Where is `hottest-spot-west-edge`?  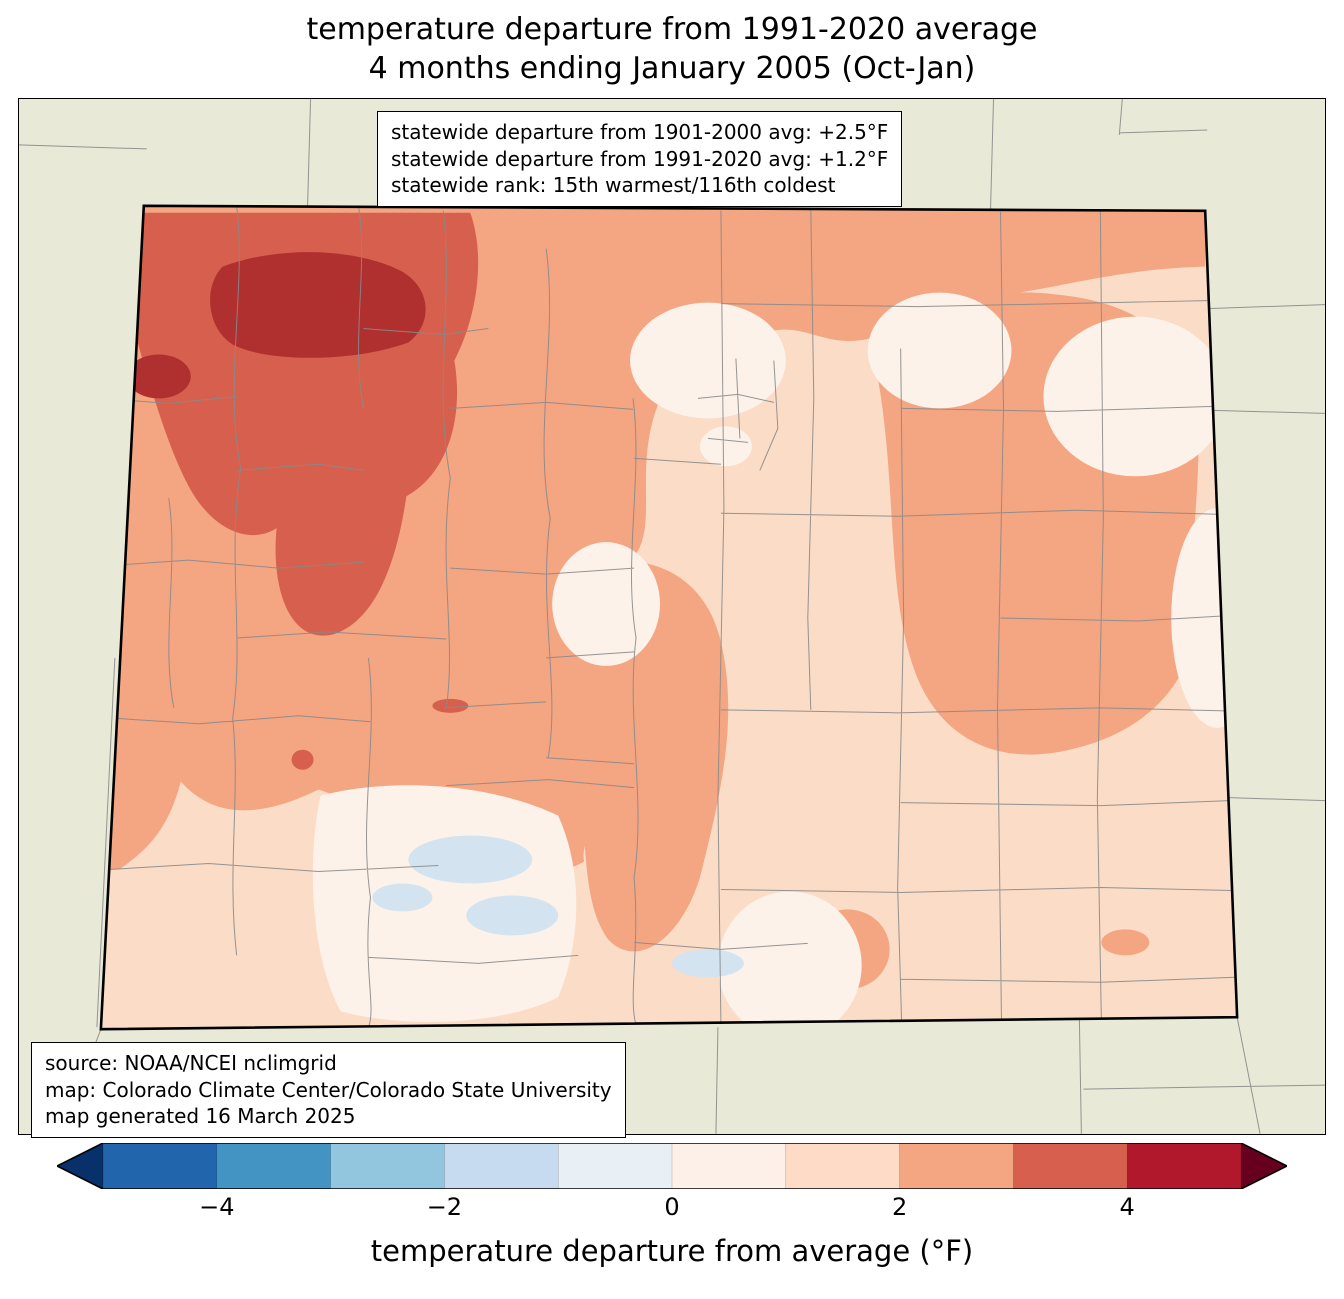
hottest-spot-west-edge is located at coordinates (158, 376).